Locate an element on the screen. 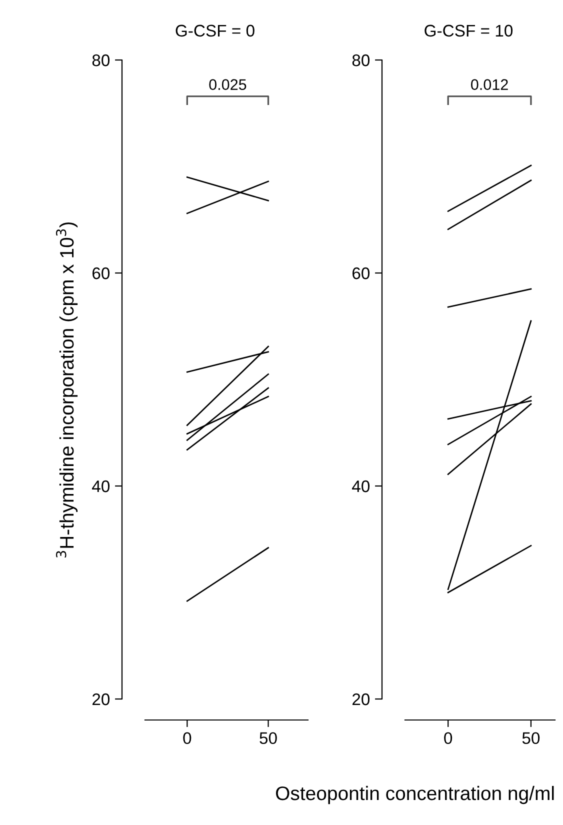  annotation: 0.025 is located at coordinates (227, 84).